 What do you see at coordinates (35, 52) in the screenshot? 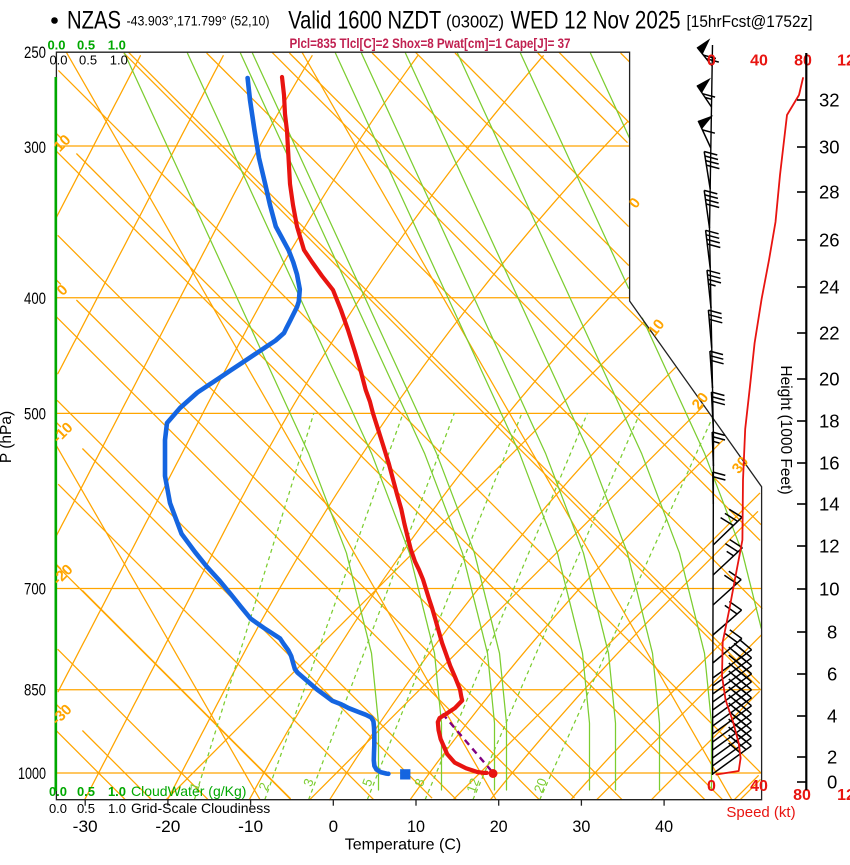
I see `svg-text: 250` at bounding box center [35, 52].